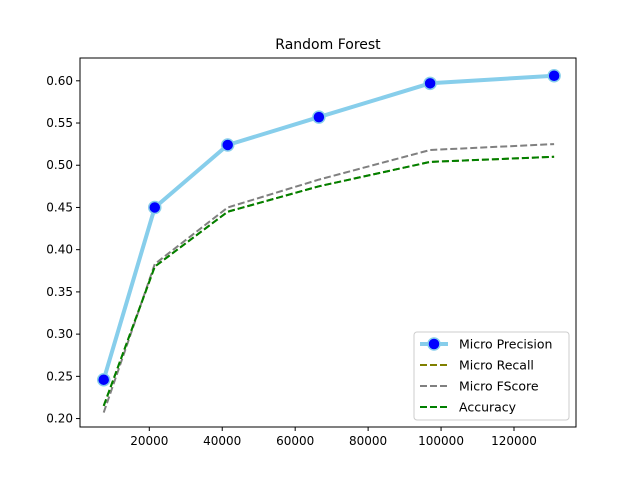 The width and height of the screenshot is (640, 480). I want to click on y-tick-label: 0.20, so click(59, 419).